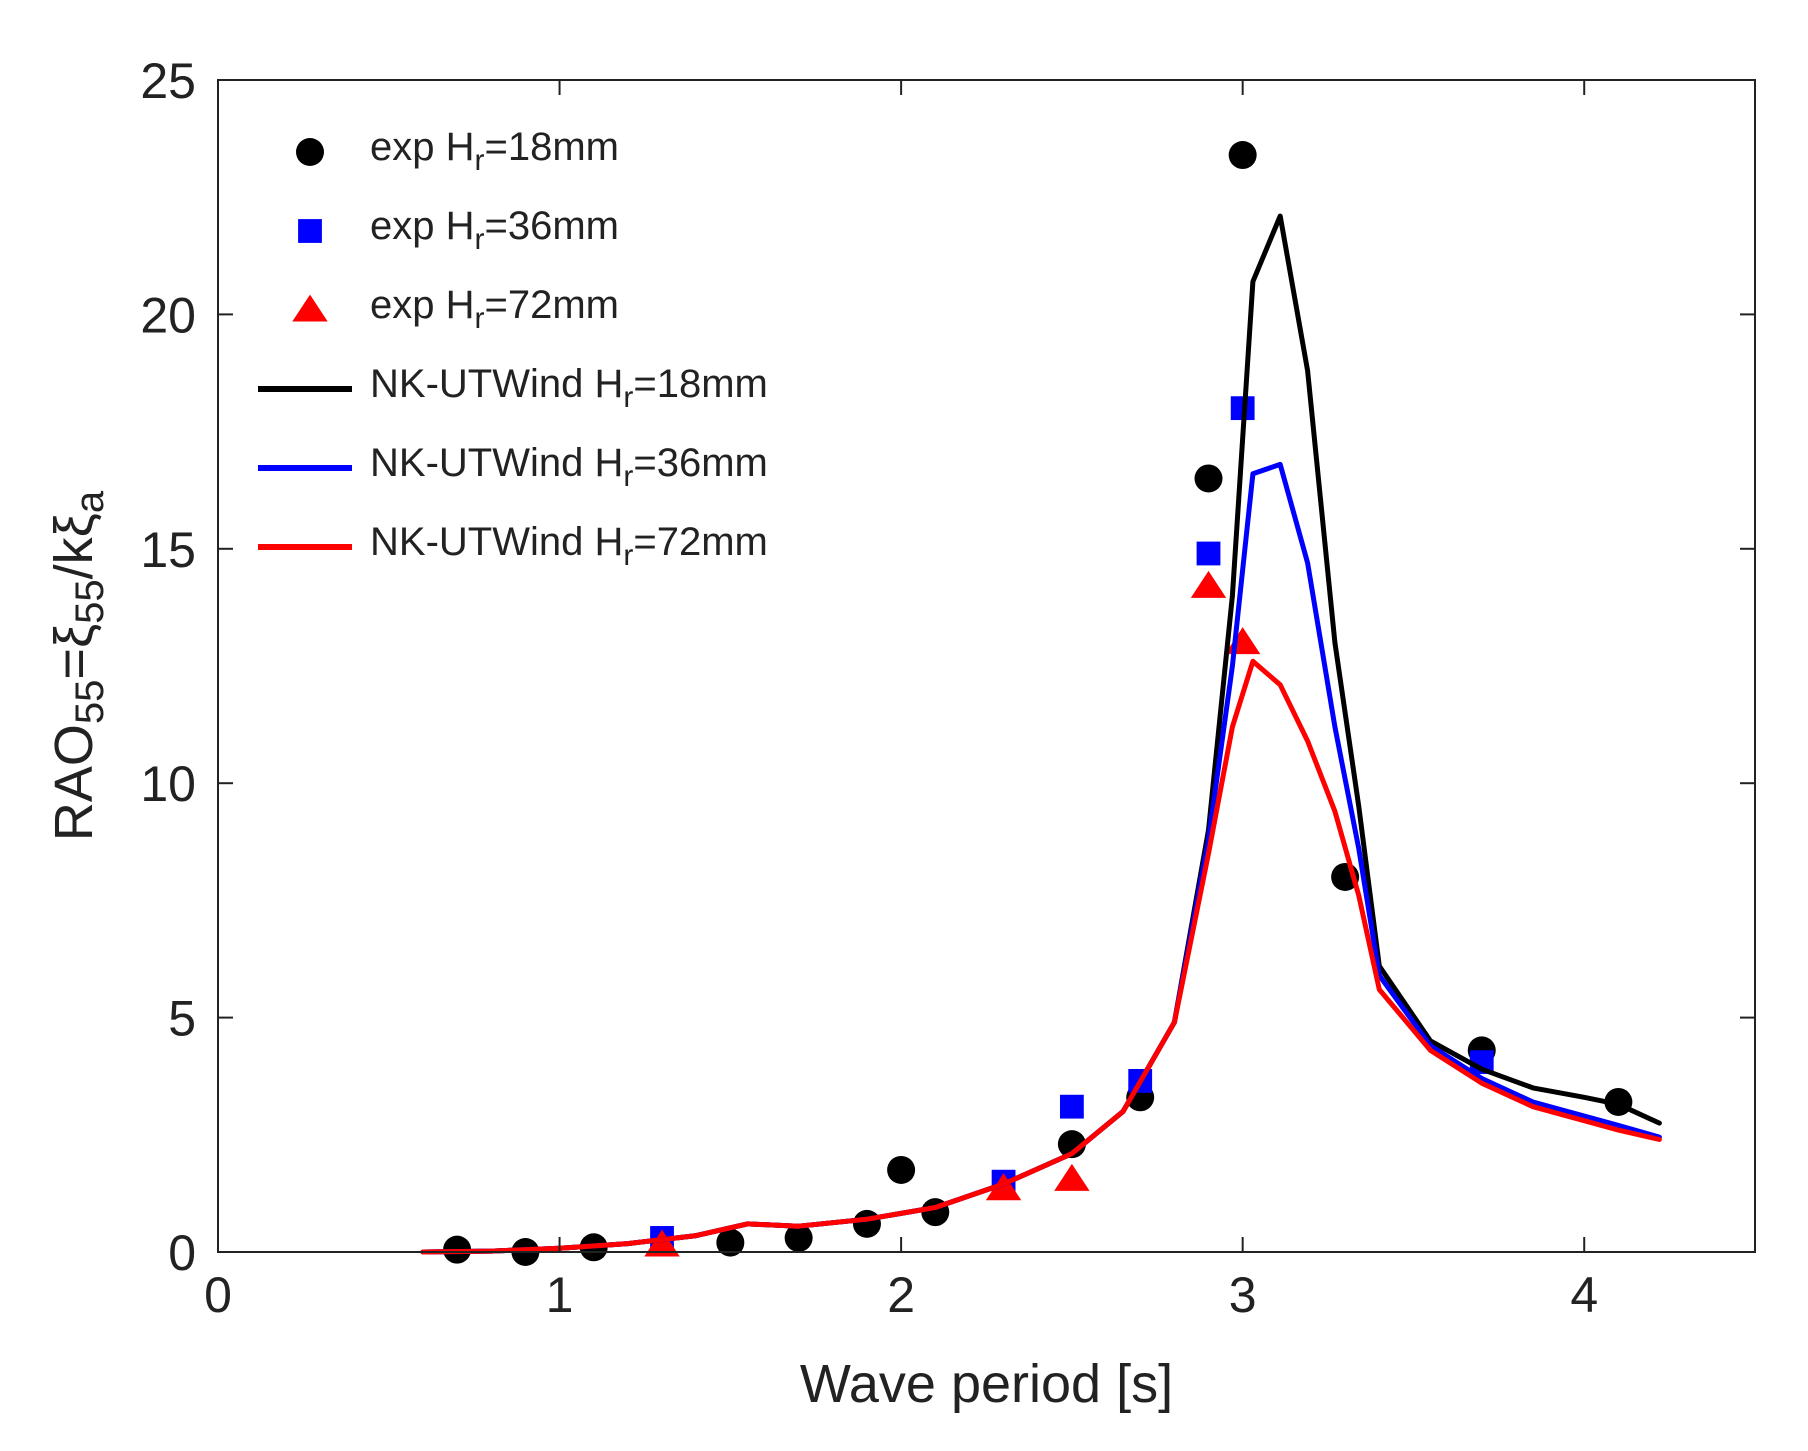 The image size is (1808, 1451). I want to click on legend-label: NK-UTWind Hr=72mm, so click(569, 546).